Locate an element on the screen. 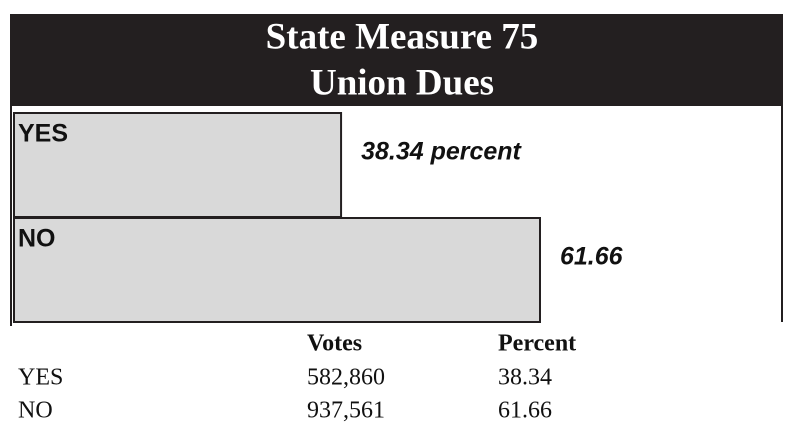 This screenshot has width=801, height=440. table-cell: YES is located at coordinates (40, 378).